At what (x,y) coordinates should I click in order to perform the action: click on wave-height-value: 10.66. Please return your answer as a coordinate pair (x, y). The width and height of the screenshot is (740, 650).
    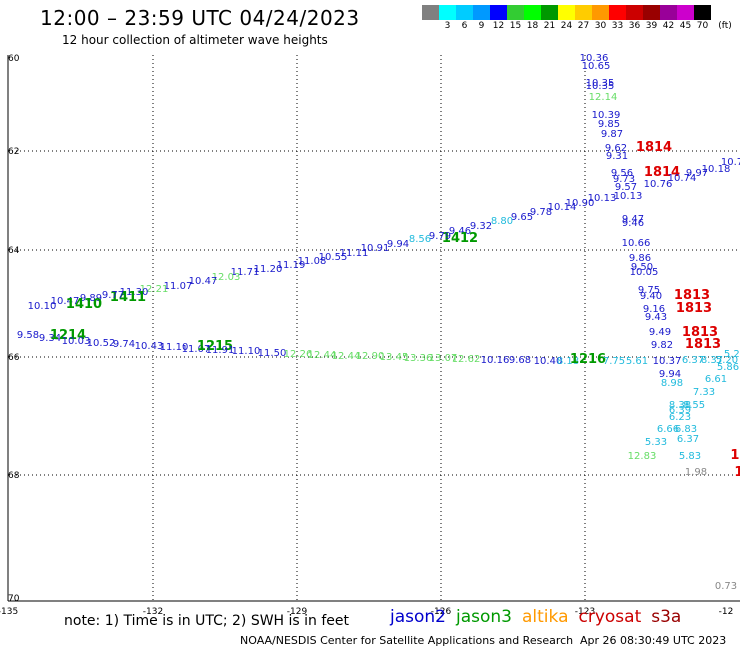
    Looking at the image, I should click on (636, 243).